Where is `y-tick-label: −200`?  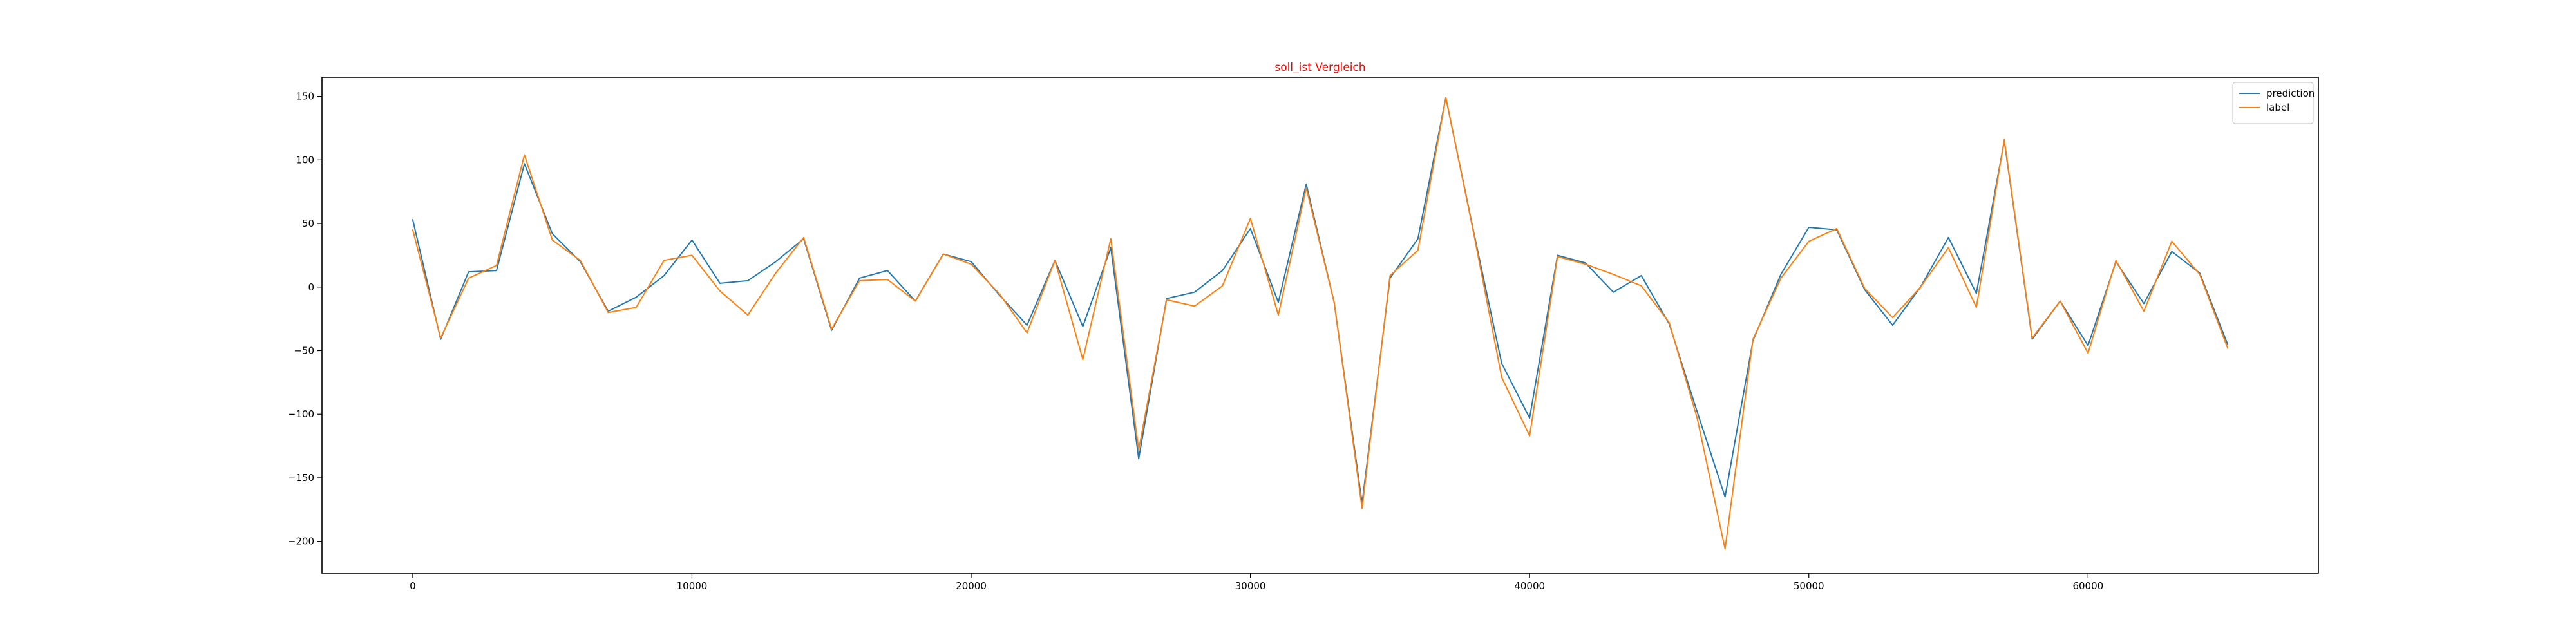 y-tick-label: −200 is located at coordinates (301, 541).